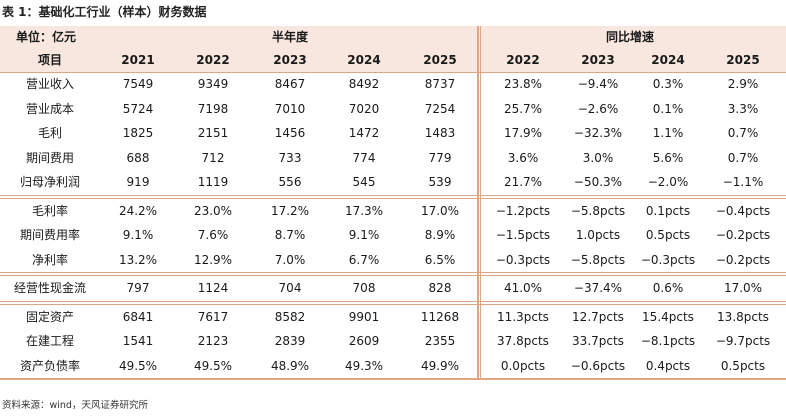 Image resolution: width=786 pixels, height=417 pixels. Describe the element at coordinates (393, 37) in the screenshot. I see `header-row-groups: 单位：亿元 半年度 同比增速` at that location.